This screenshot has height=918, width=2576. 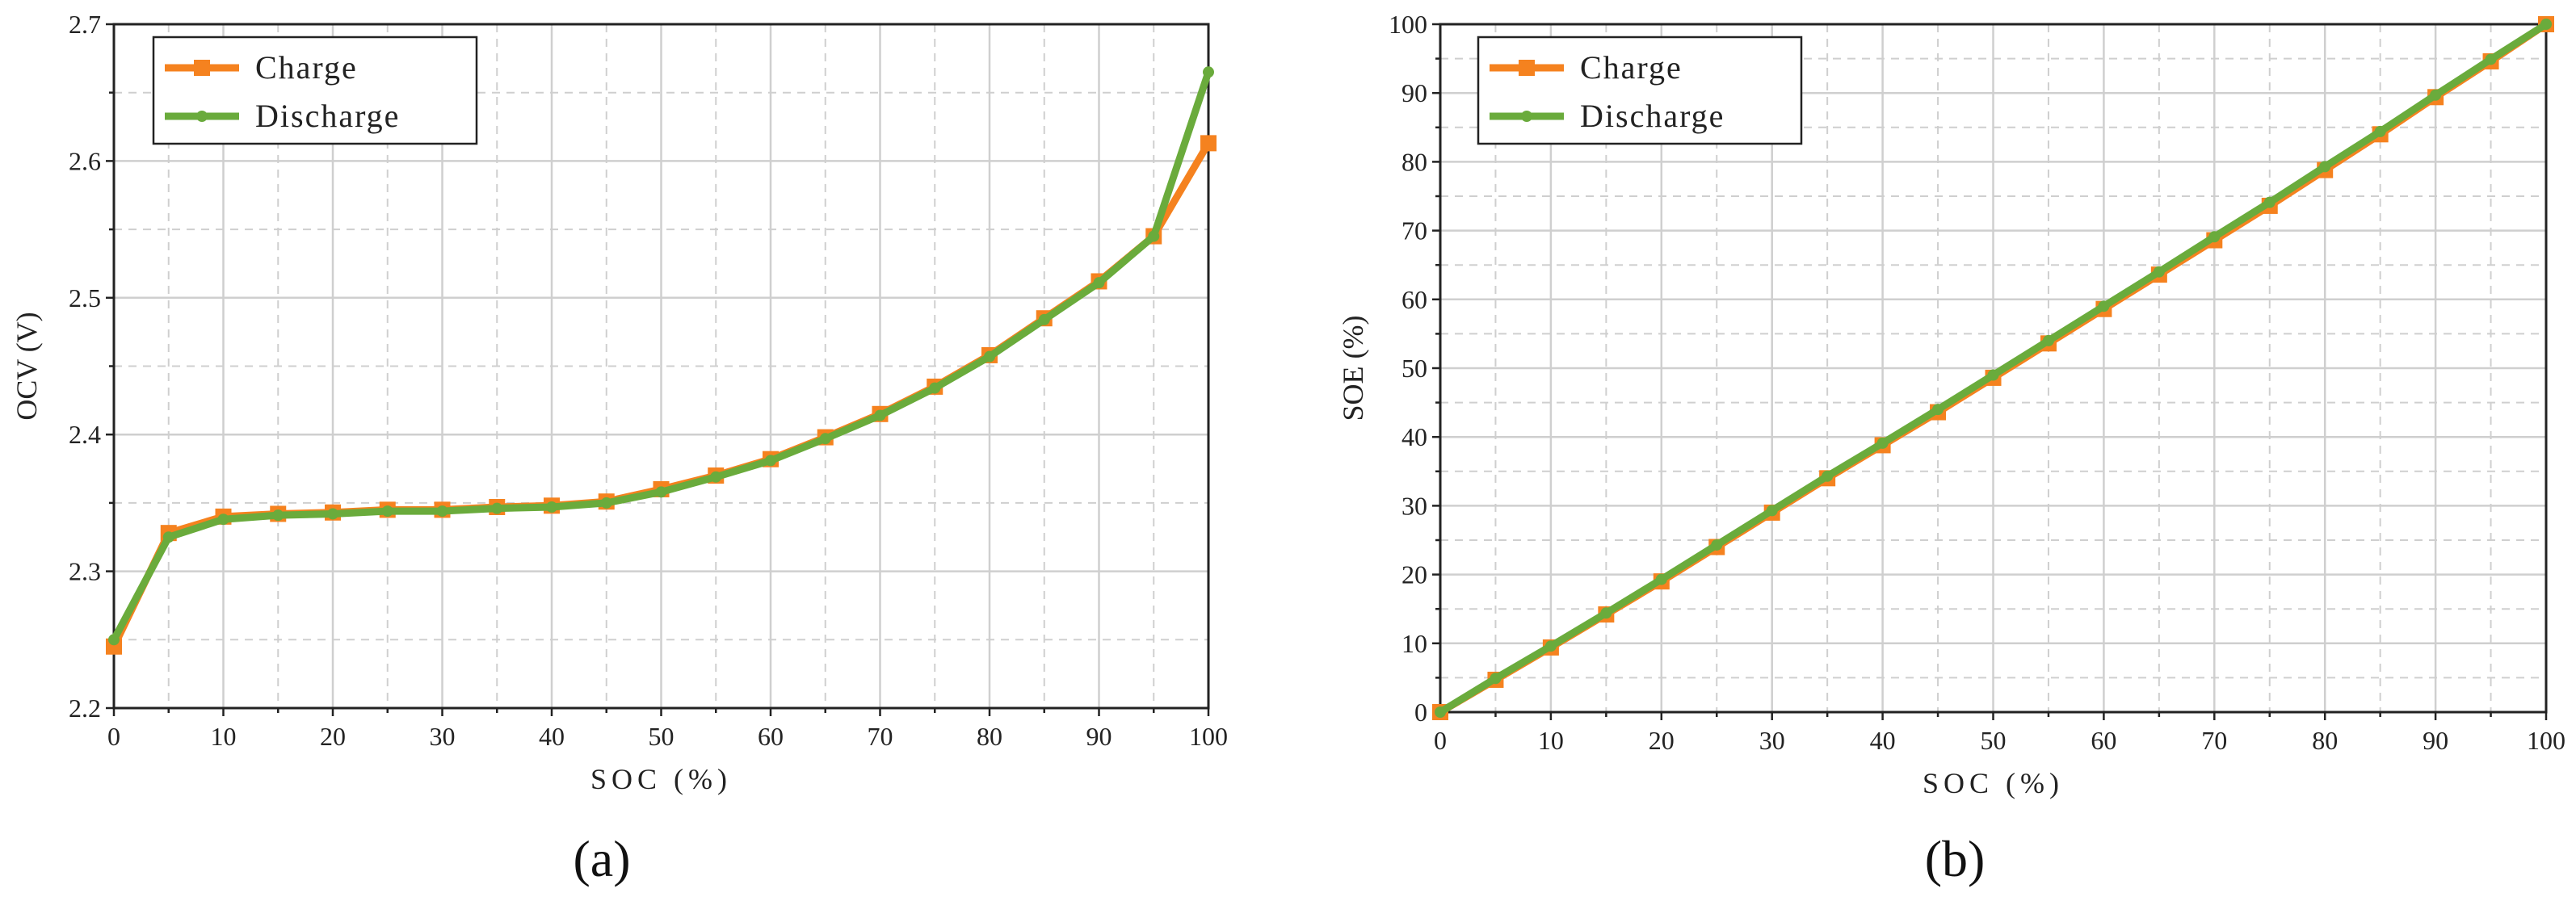 I want to click on y-tick-label: 100, so click(x=1408, y=24).